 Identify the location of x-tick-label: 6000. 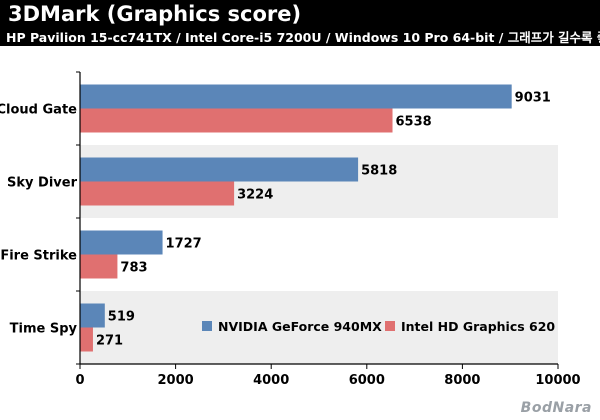
(367, 380).